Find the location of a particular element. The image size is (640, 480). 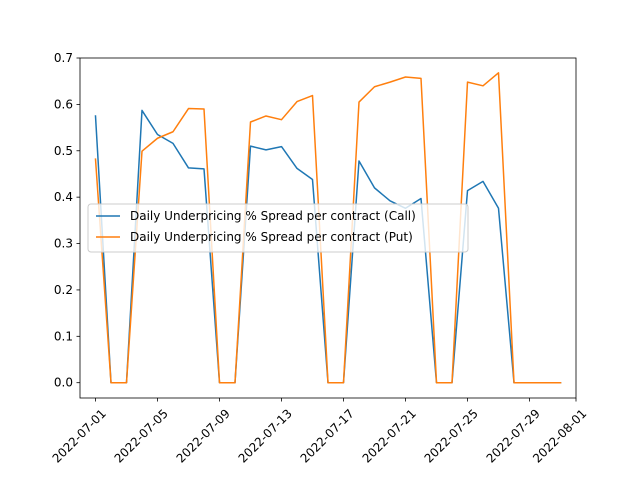

x-tick-label: 2022-07-17 is located at coordinates (327, 435).